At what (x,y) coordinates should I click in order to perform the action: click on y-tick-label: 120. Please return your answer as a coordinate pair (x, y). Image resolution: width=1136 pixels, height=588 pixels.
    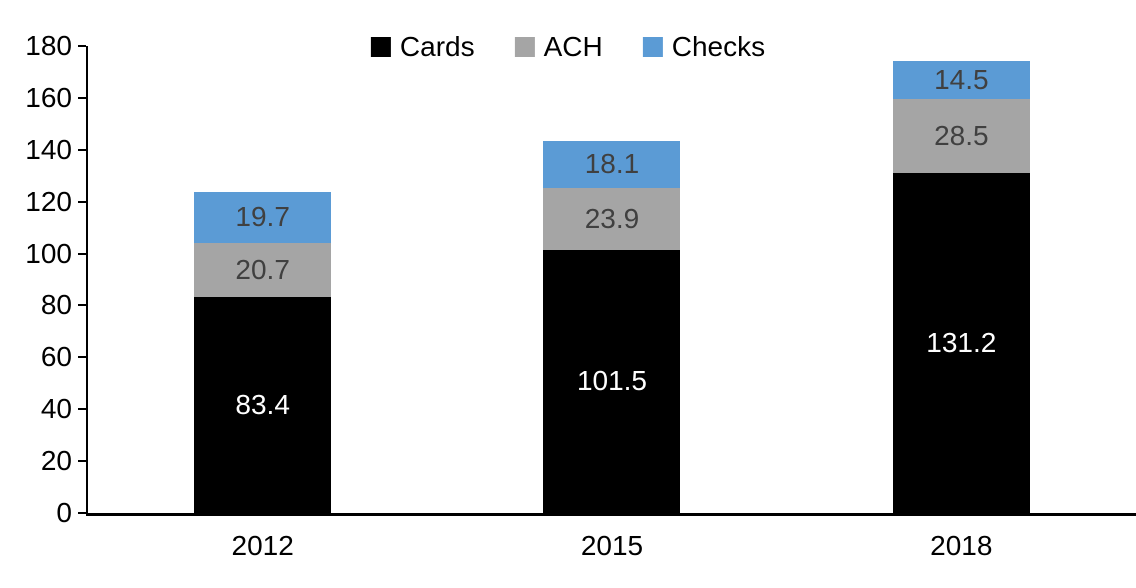
    Looking at the image, I should click on (48, 201).